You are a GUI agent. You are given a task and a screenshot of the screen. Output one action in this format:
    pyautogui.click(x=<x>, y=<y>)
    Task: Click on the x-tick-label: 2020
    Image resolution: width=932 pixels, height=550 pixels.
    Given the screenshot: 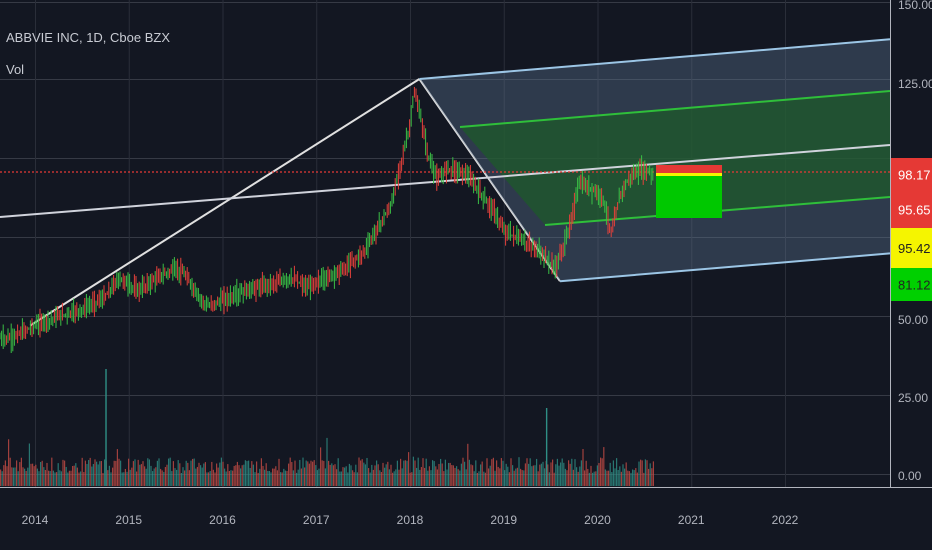 What is the action you would take?
    pyautogui.click(x=597, y=520)
    